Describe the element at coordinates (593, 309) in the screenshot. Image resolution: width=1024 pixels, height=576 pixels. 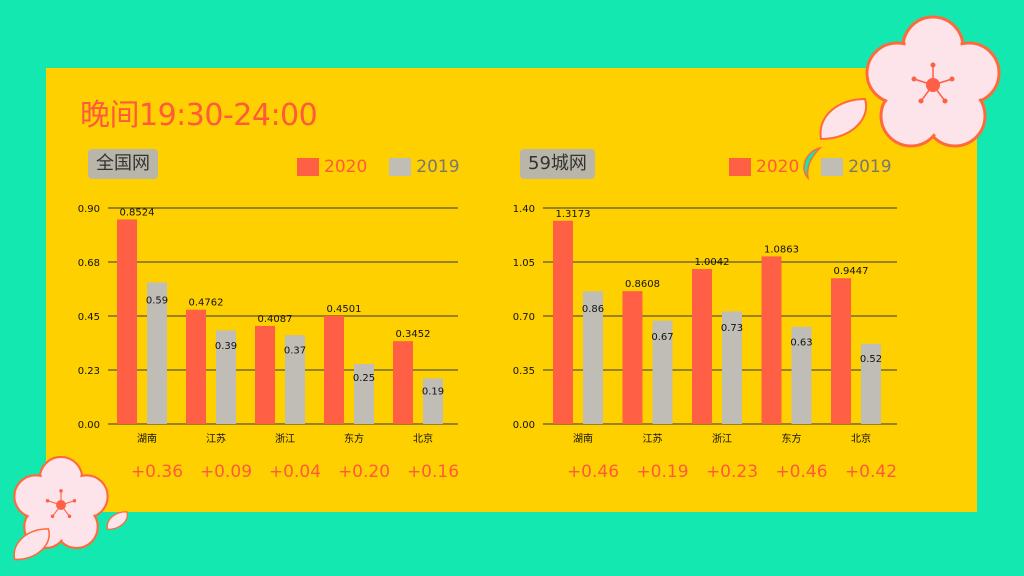
I see `data-label-2019: 0.86` at that location.